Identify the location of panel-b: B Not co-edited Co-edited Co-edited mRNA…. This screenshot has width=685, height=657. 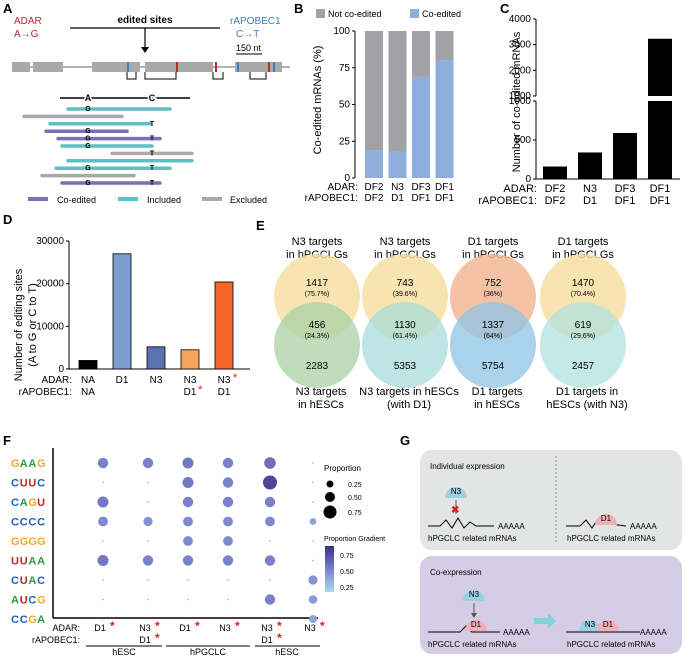
(377, 102).